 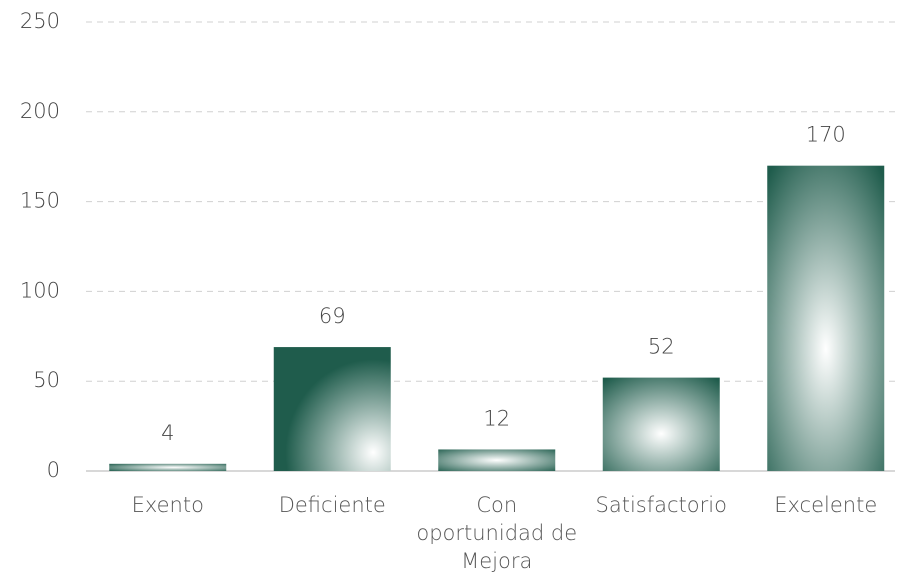 What do you see at coordinates (40, 201) in the screenshot?
I see `y-tick-label: 150` at bounding box center [40, 201].